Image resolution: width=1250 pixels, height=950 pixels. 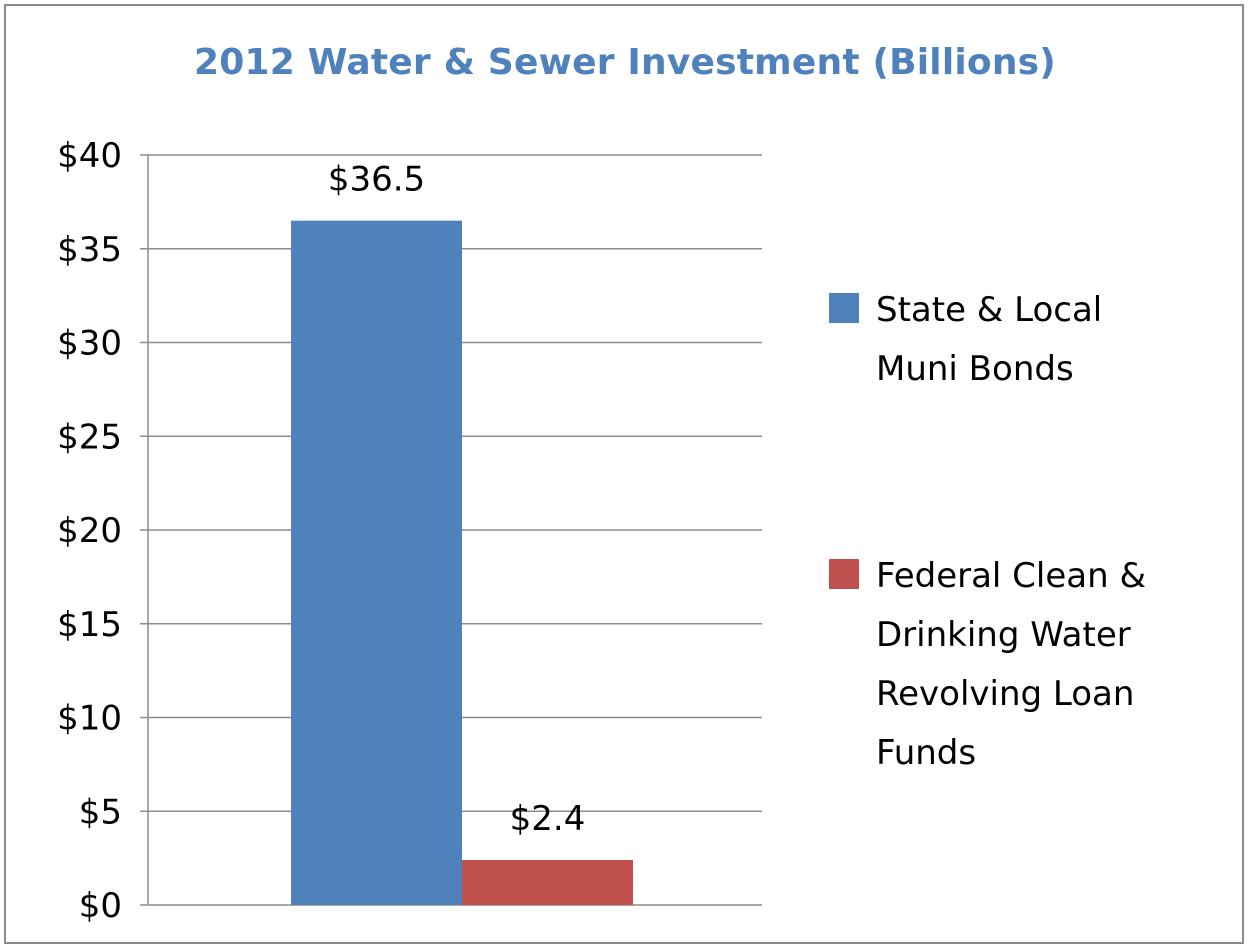 I want to click on legend-label-2: Revolving Loan, so click(x=1005, y=694).